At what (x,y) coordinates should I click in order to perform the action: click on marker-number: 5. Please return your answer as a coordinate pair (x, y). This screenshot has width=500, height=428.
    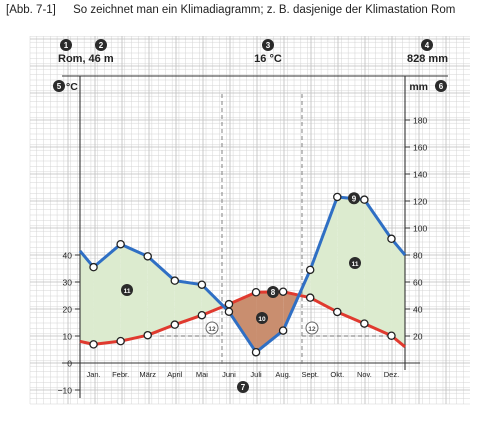
    Looking at the image, I should click on (59, 86).